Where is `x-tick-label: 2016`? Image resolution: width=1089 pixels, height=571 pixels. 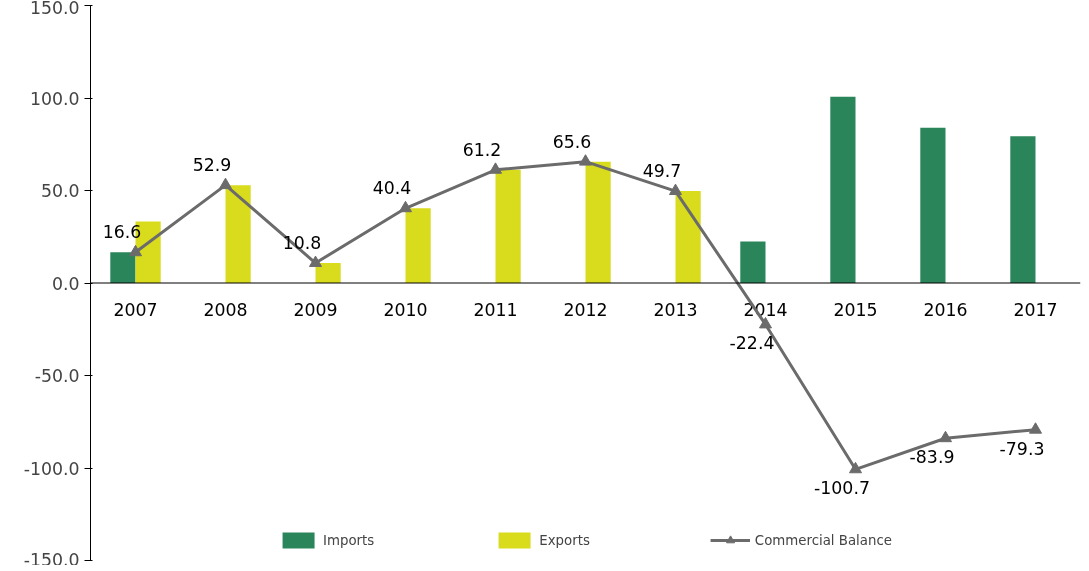 x-tick-label: 2016 is located at coordinates (945, 310).